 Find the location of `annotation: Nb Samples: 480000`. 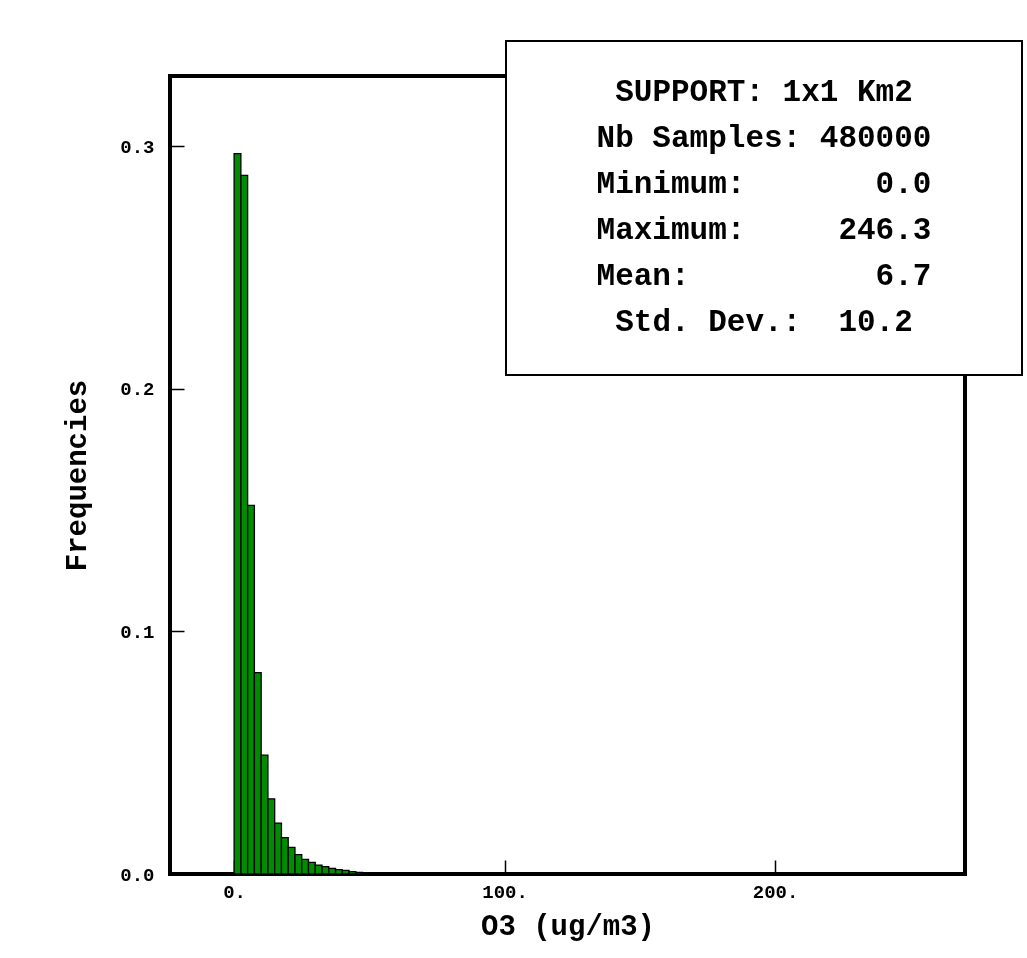

annotation: Nb Samples: 480000 is located at coordinates (764, 139).